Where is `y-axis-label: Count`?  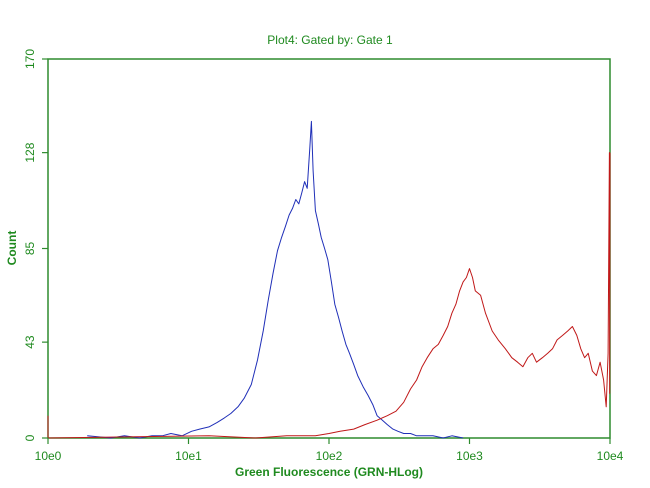
y-axis-label: Count is located at coordinates (12, 248).